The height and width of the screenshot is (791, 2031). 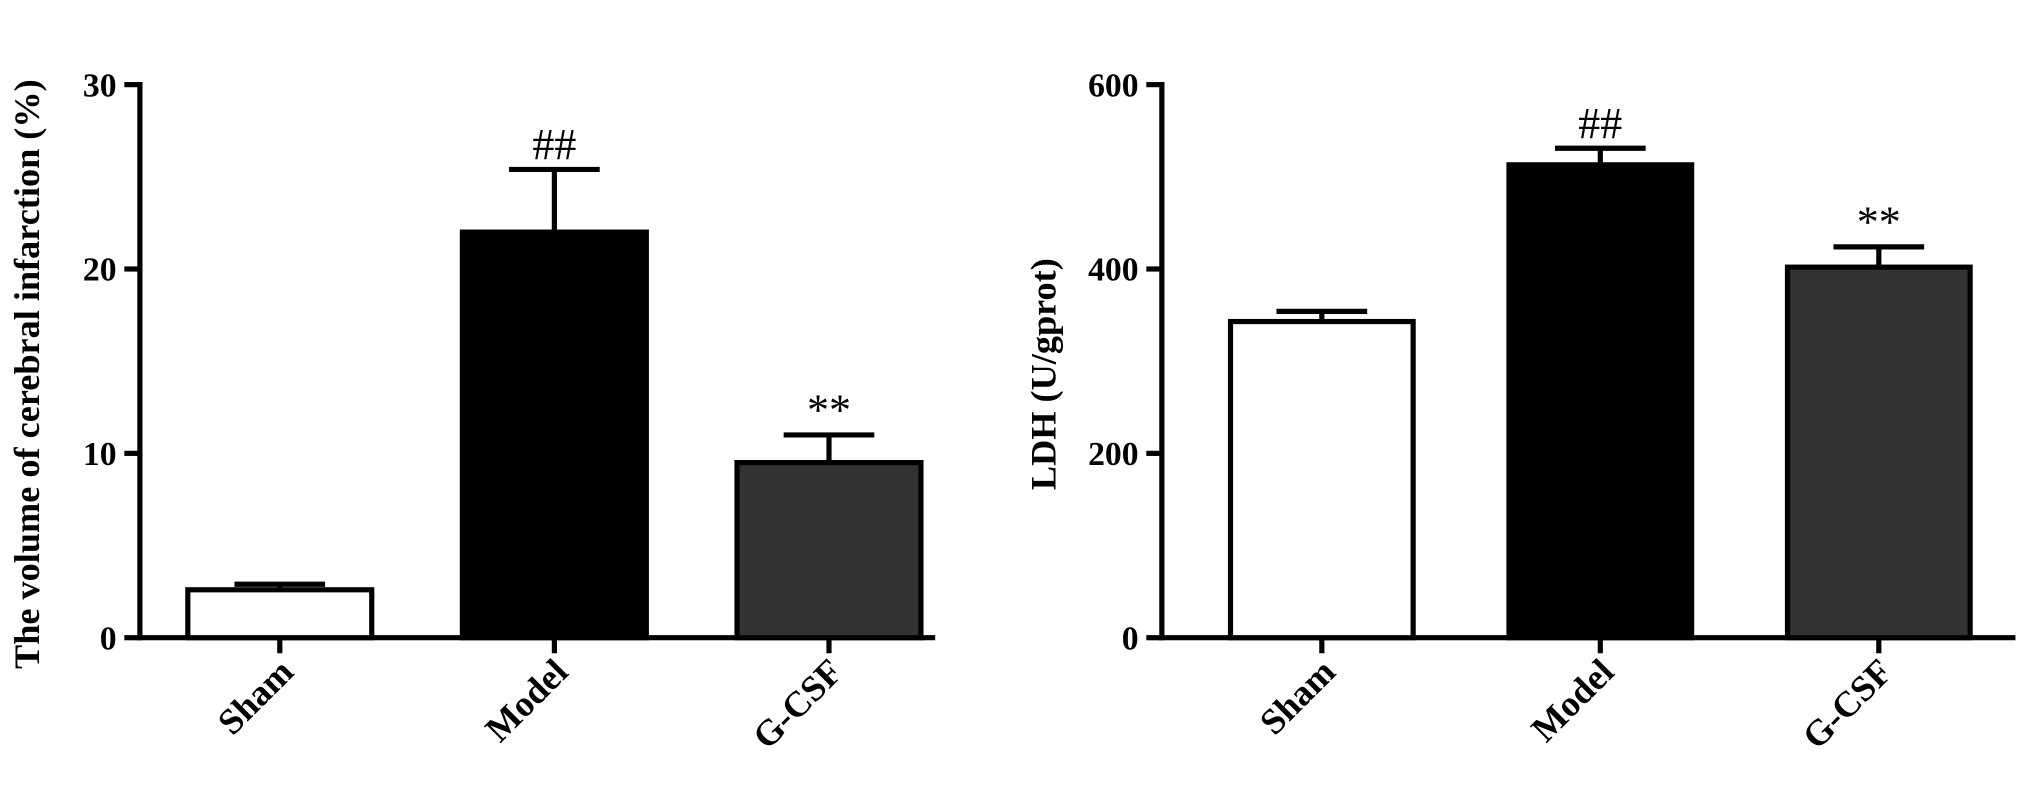 I want to click on y-tick-label: 200, so click(x=1113, y=454).